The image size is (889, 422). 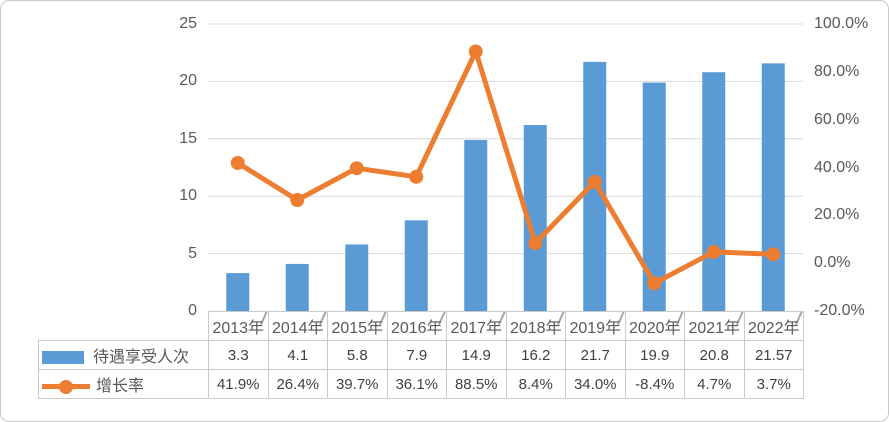 I want to click on left-axis-tick: 5, so click(x=192, y=253).